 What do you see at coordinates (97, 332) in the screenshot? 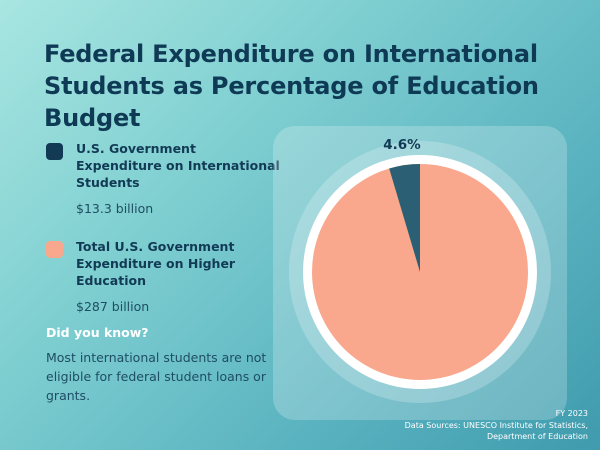
I see `did-you-know-title: Did you know?` at bounding box center [97, 332].